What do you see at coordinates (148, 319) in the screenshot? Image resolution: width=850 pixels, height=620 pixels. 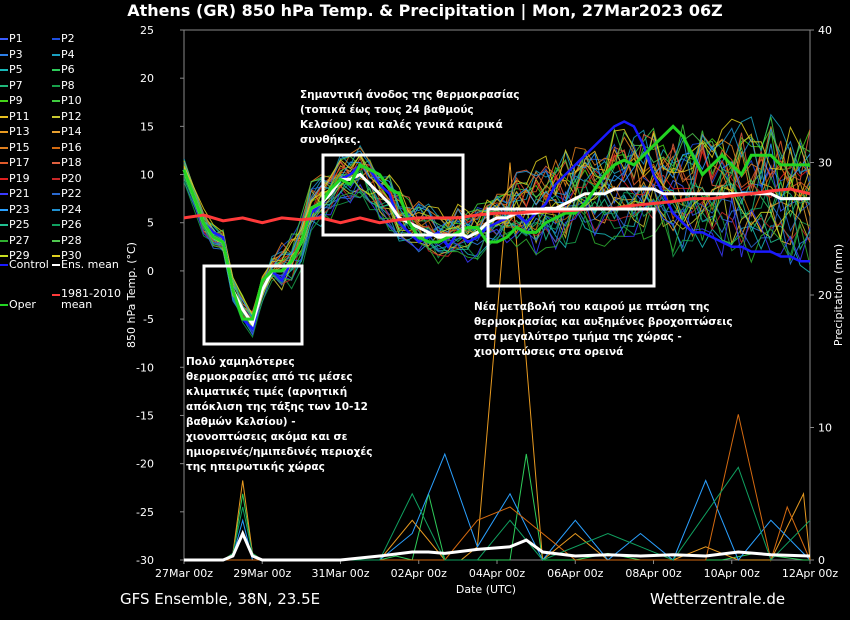 I see `y-tick-label: -5` at bounding box center [148, 319].